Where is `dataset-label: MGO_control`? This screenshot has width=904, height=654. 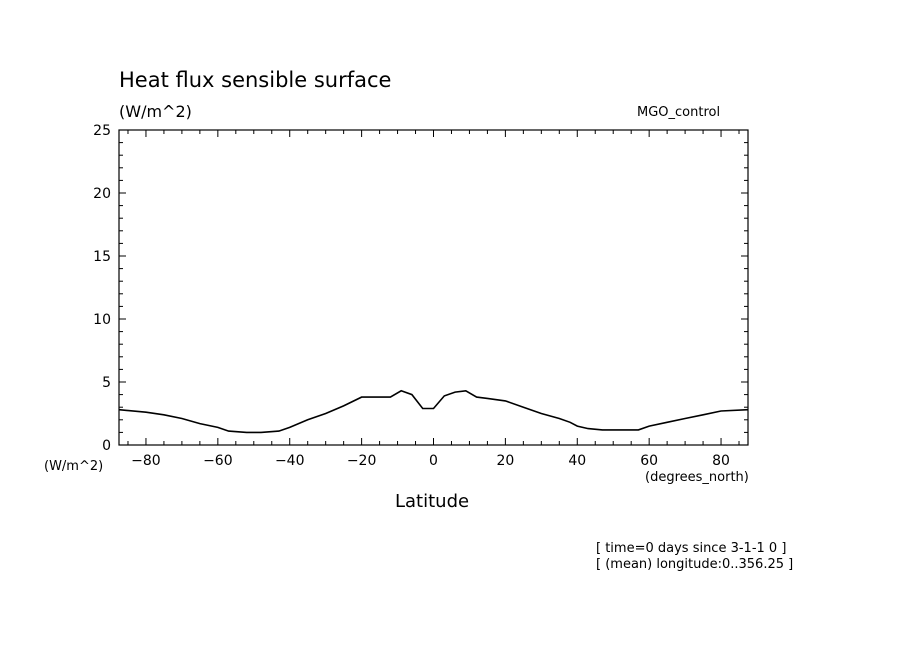 dataset-label: MGO_control is located at coordinates (679, 112).